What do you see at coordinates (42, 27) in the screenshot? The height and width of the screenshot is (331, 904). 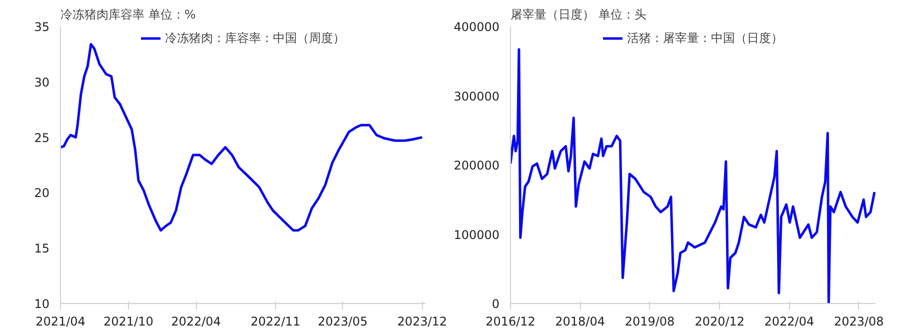 I see `y-tick-label: 35` at bounding box center [42, 27].